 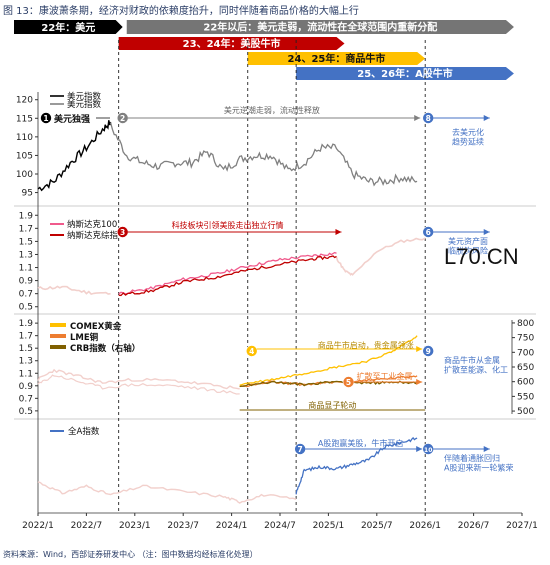 What do you see at coordinates (24, 156) in the screenshot?
I see `ytick-label-105: 105` at bounding box center [24, 156].